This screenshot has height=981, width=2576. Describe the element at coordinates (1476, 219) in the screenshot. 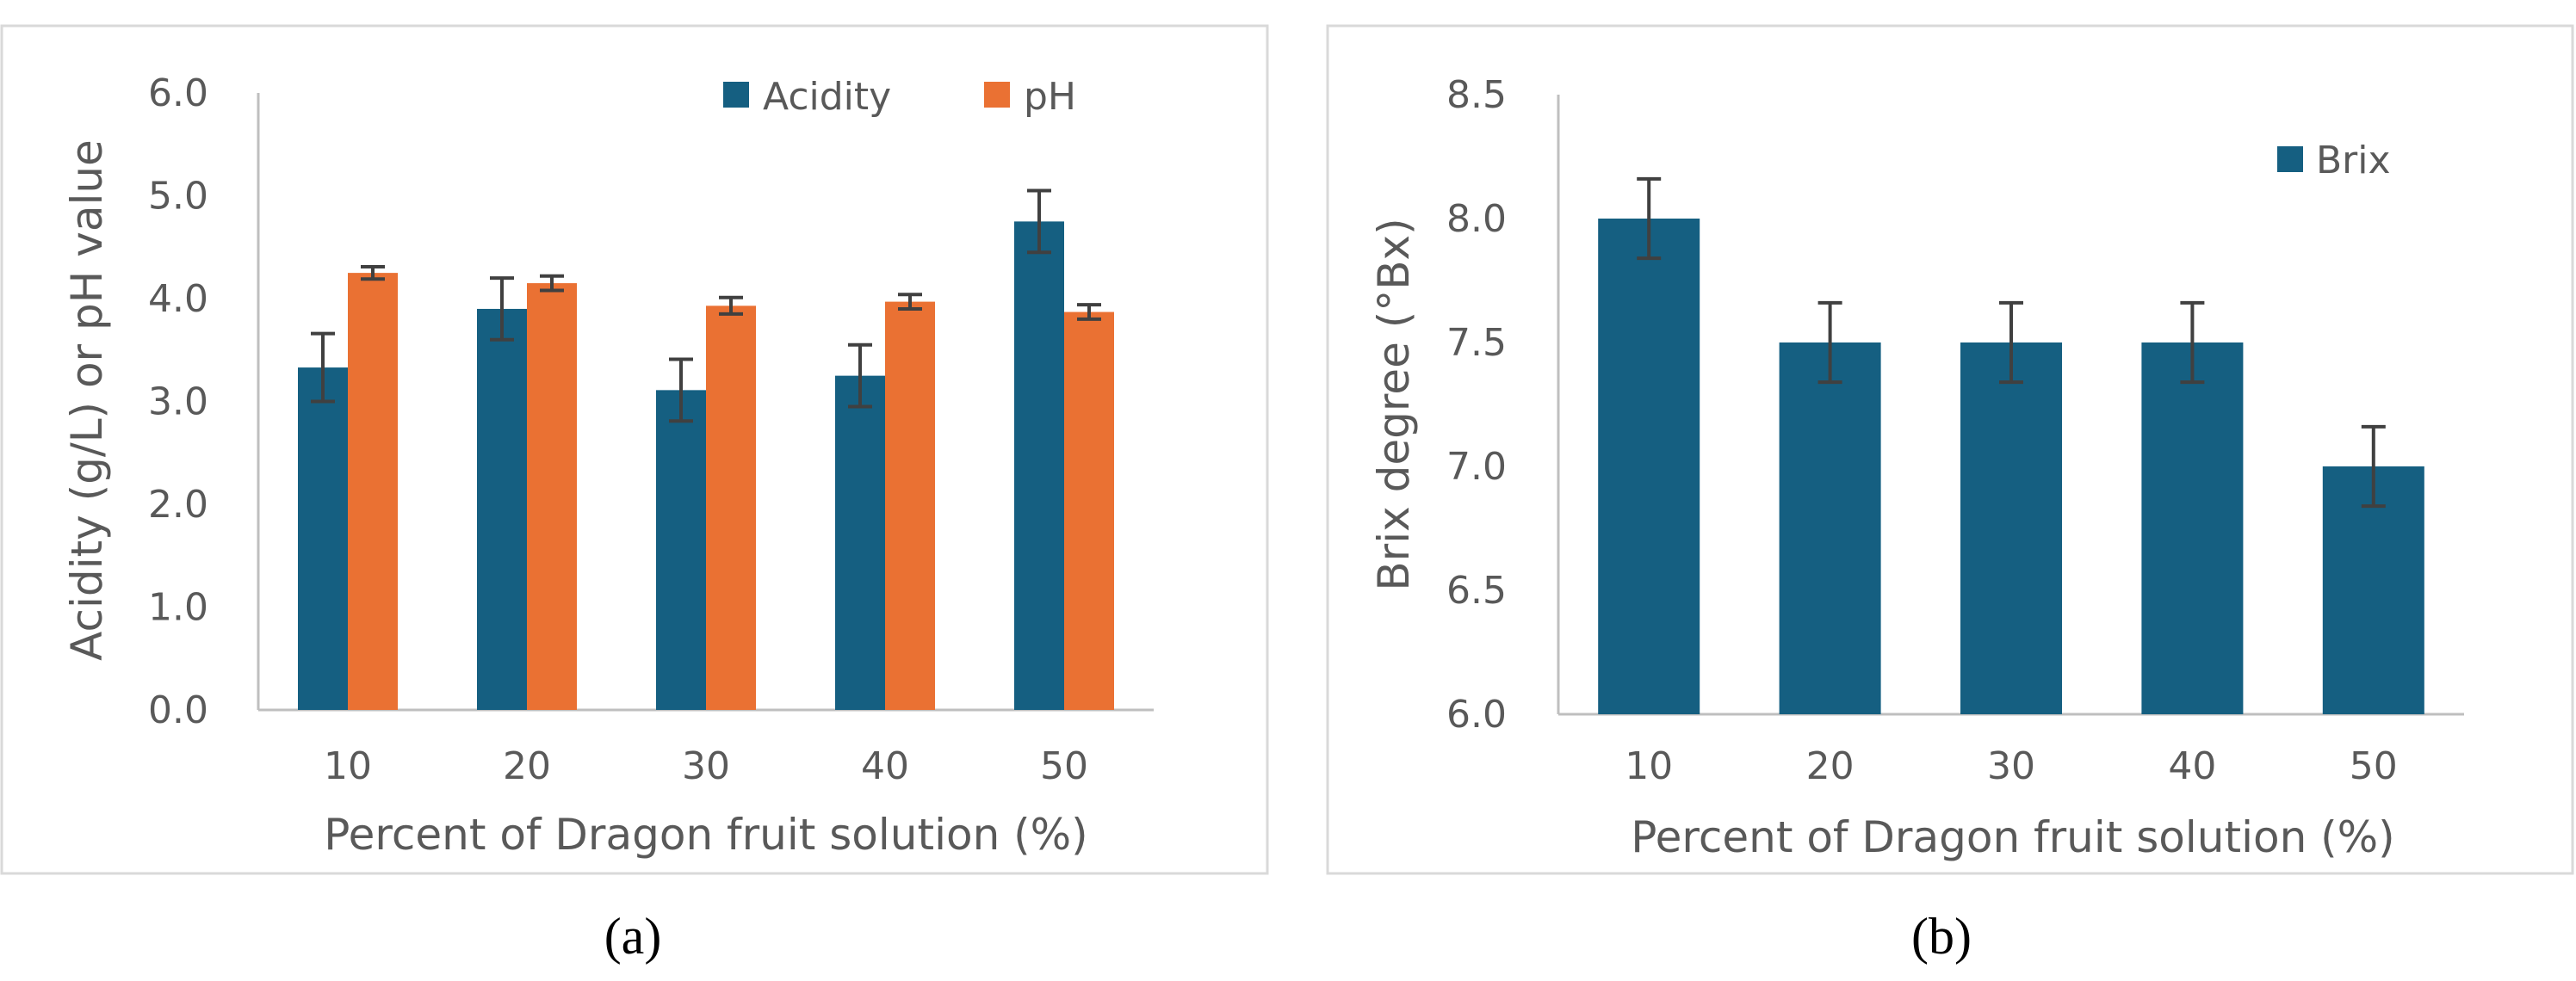

I see `chart-b-y-tick-label: 8.0` at that location.